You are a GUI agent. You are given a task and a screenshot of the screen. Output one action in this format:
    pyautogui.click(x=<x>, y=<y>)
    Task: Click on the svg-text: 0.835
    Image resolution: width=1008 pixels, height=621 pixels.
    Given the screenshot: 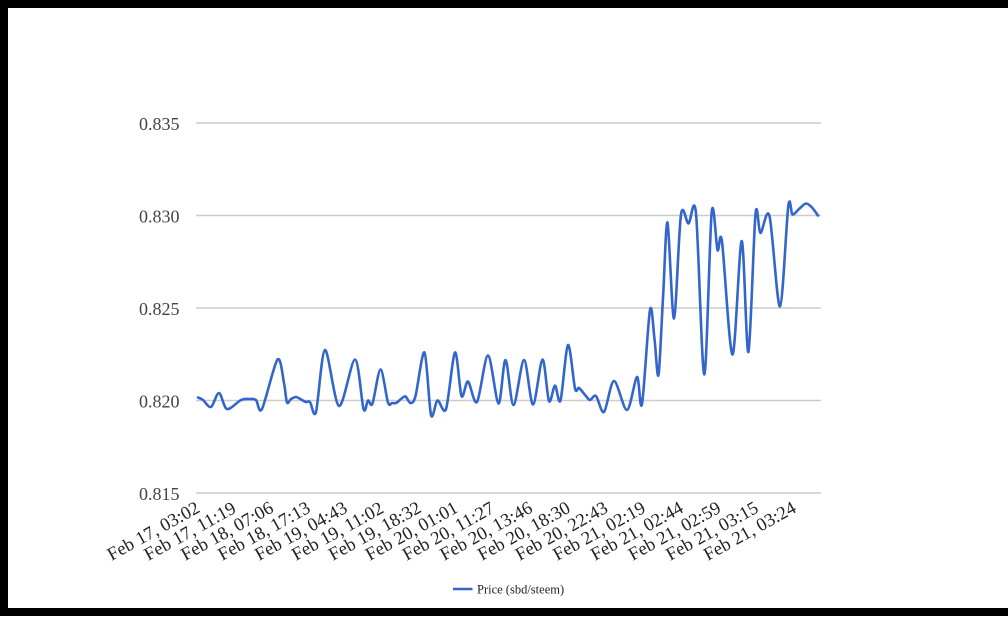 What is the action you would take?
    pyautogui.click(x=159, y=124)
    